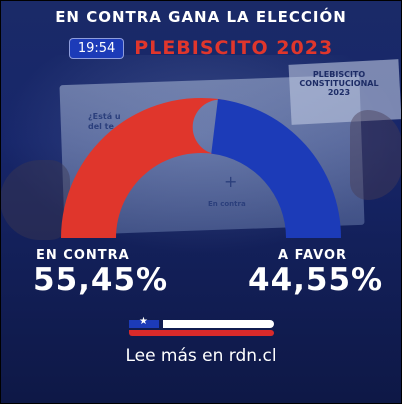 This screenshot has height=404, width=402. I want to click on chile-flag-icon: ★, so click(201, 326).